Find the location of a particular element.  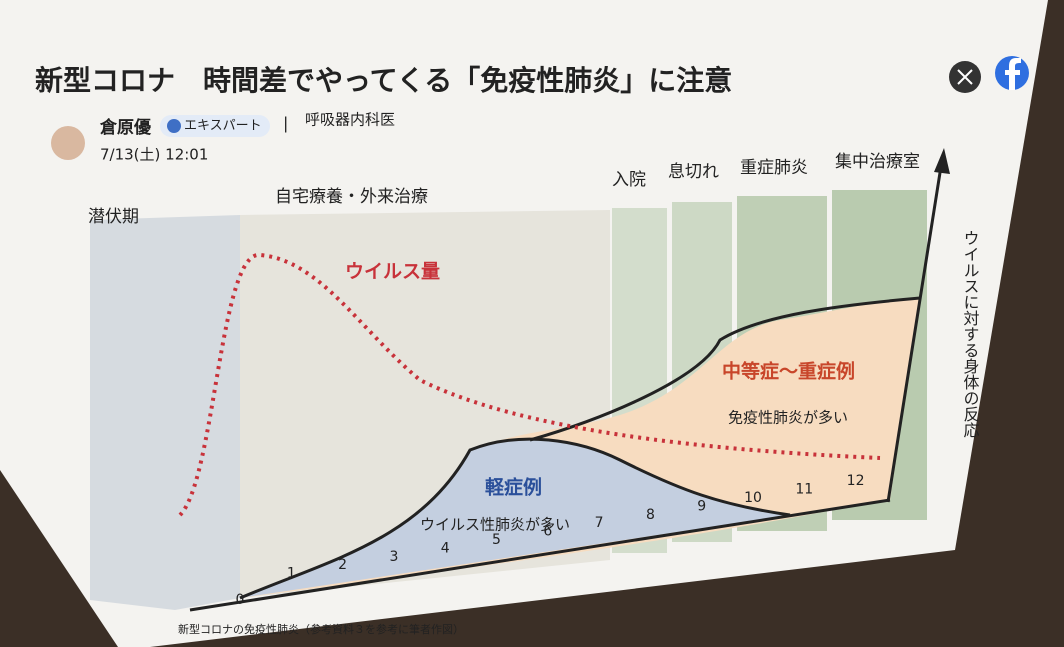

mild-curve is located at coordinates (515, 518).